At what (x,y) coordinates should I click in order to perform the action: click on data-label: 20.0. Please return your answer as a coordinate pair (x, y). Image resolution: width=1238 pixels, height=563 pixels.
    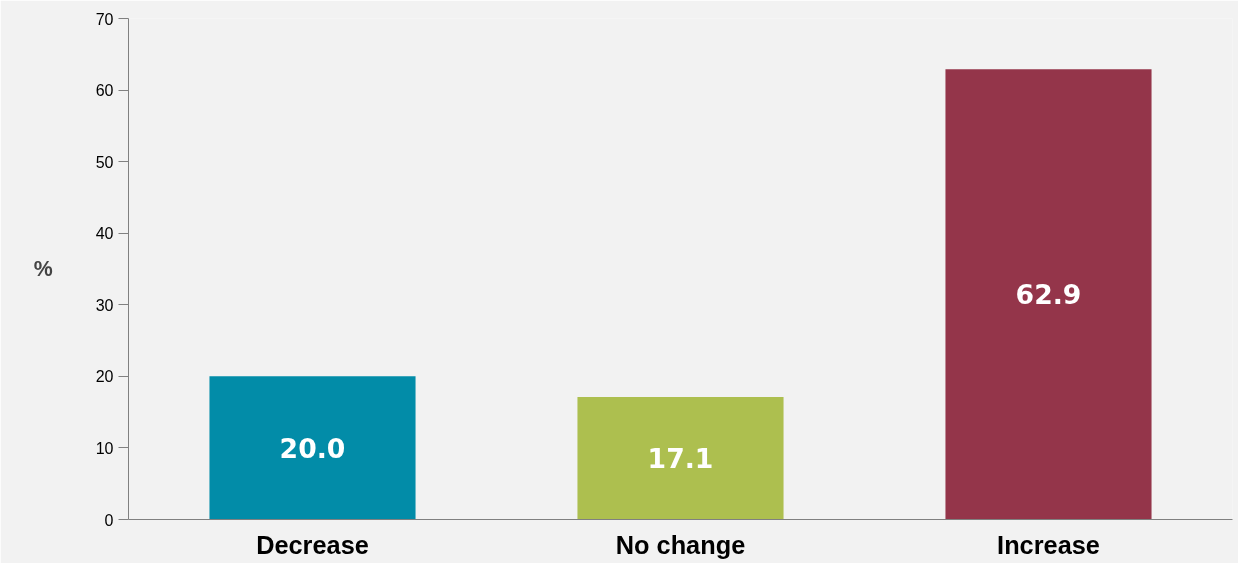
    Looking at the image, I should click on (312, 448).